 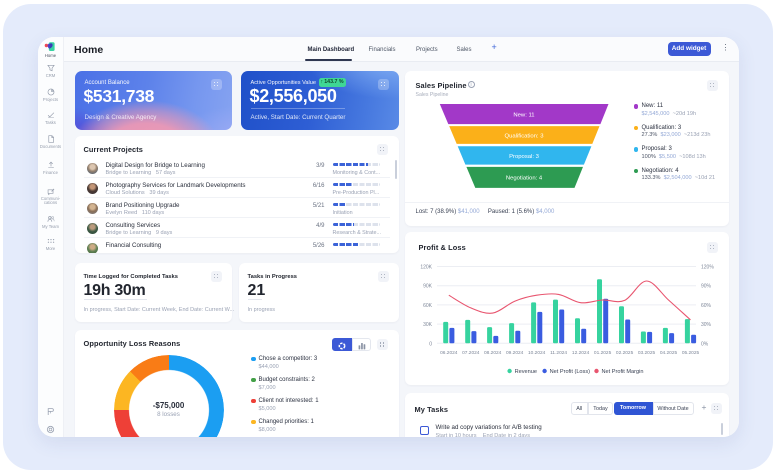 What do you see at coordinates (524, 157) in the screenshot?
I see `svg-text: Proposal: 3` at bounding box center [524, 157].